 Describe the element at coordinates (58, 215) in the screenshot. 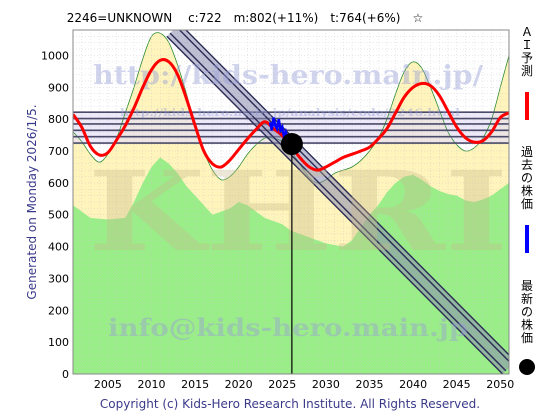

I see `y-tick-label: 500` at that location.